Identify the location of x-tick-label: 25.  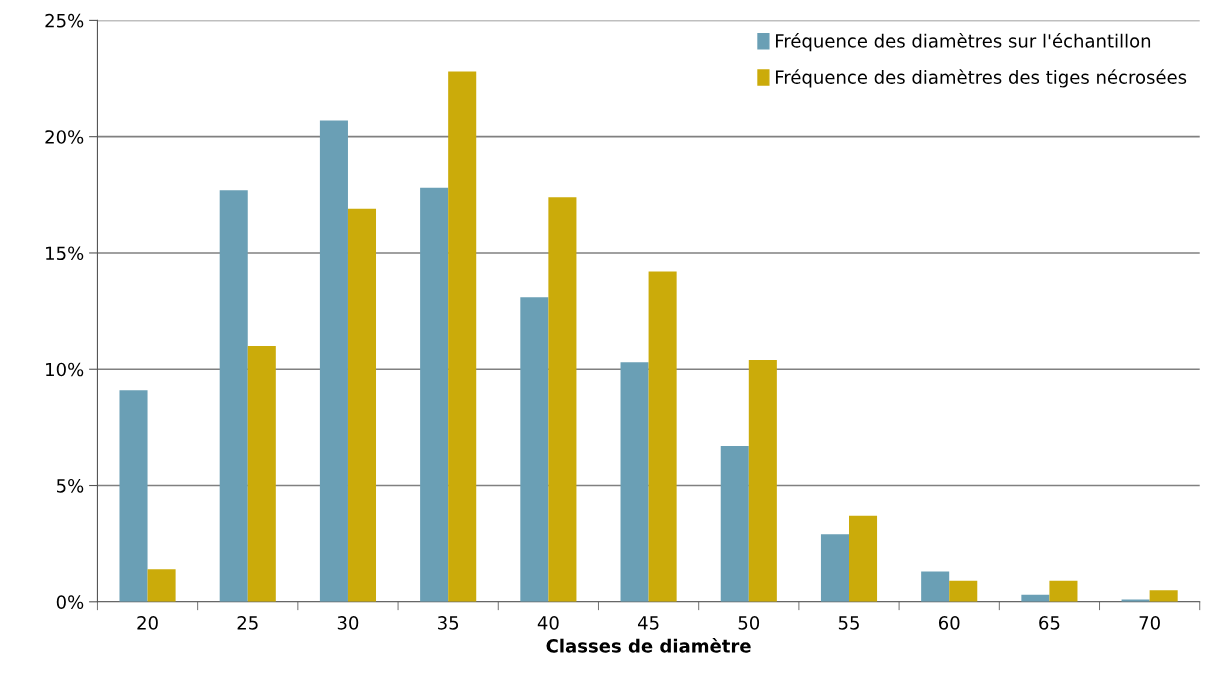
(247, 623).